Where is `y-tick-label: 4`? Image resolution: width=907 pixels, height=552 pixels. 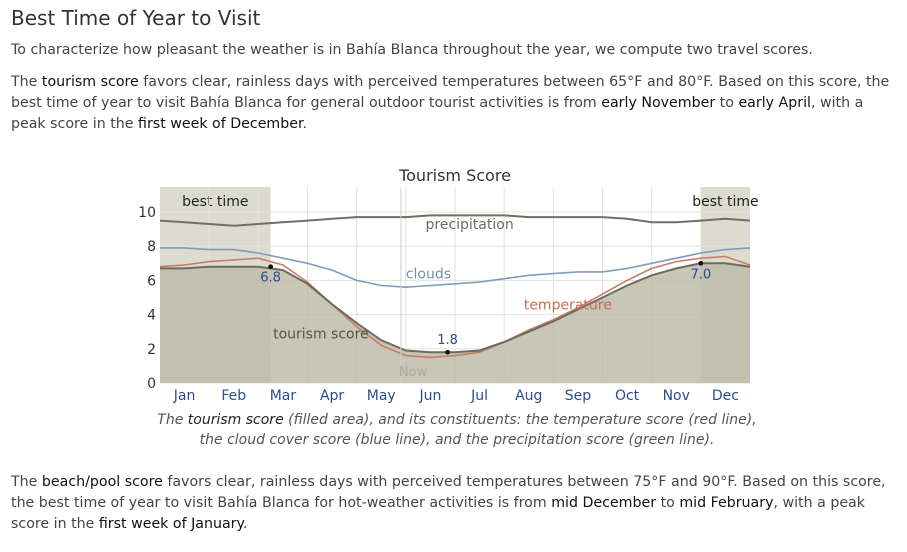 y-tick-label: 4 is located at coordinates (151, 316).